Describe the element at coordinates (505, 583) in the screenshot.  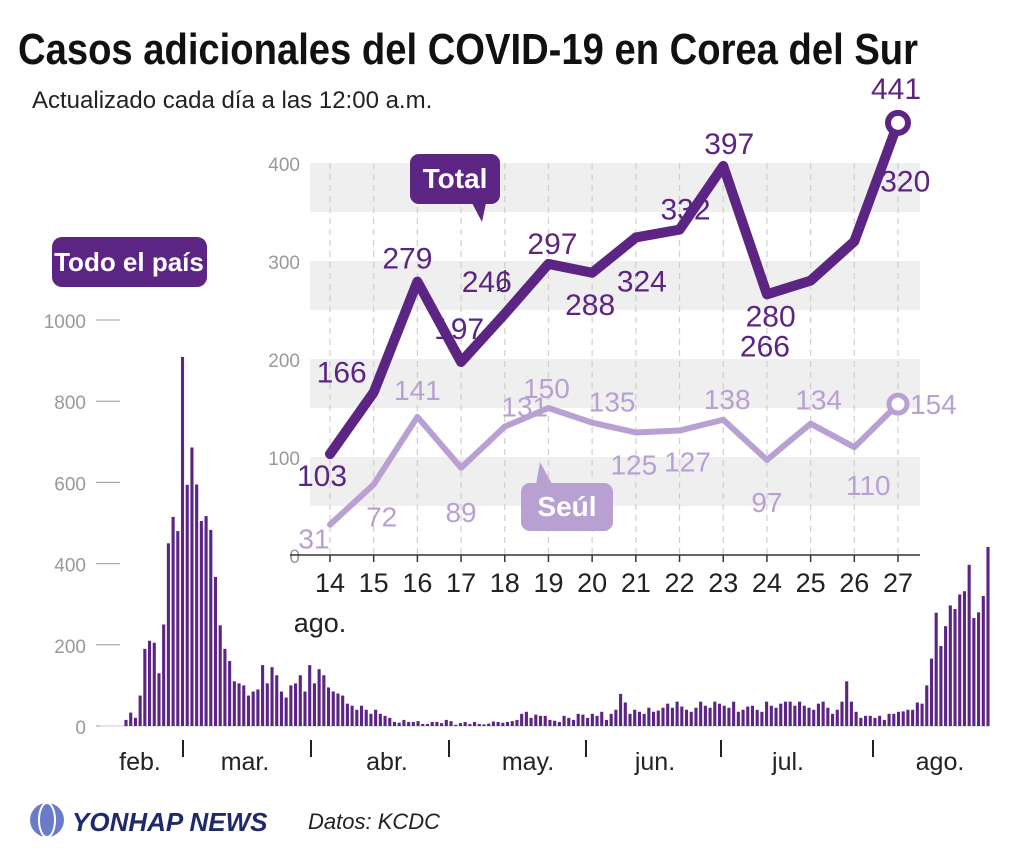
I see `line-x-tick-label: 18` at that location.